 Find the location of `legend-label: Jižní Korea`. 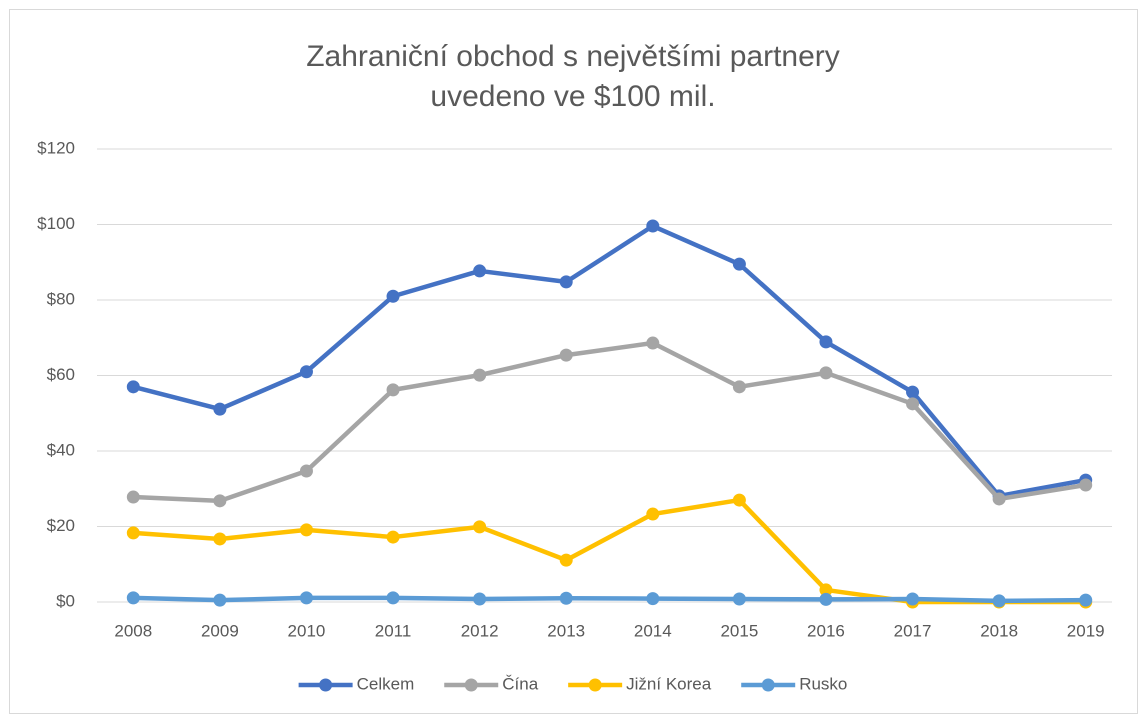

legend-label: Jižní Korea is located at coordinates (669, 683).